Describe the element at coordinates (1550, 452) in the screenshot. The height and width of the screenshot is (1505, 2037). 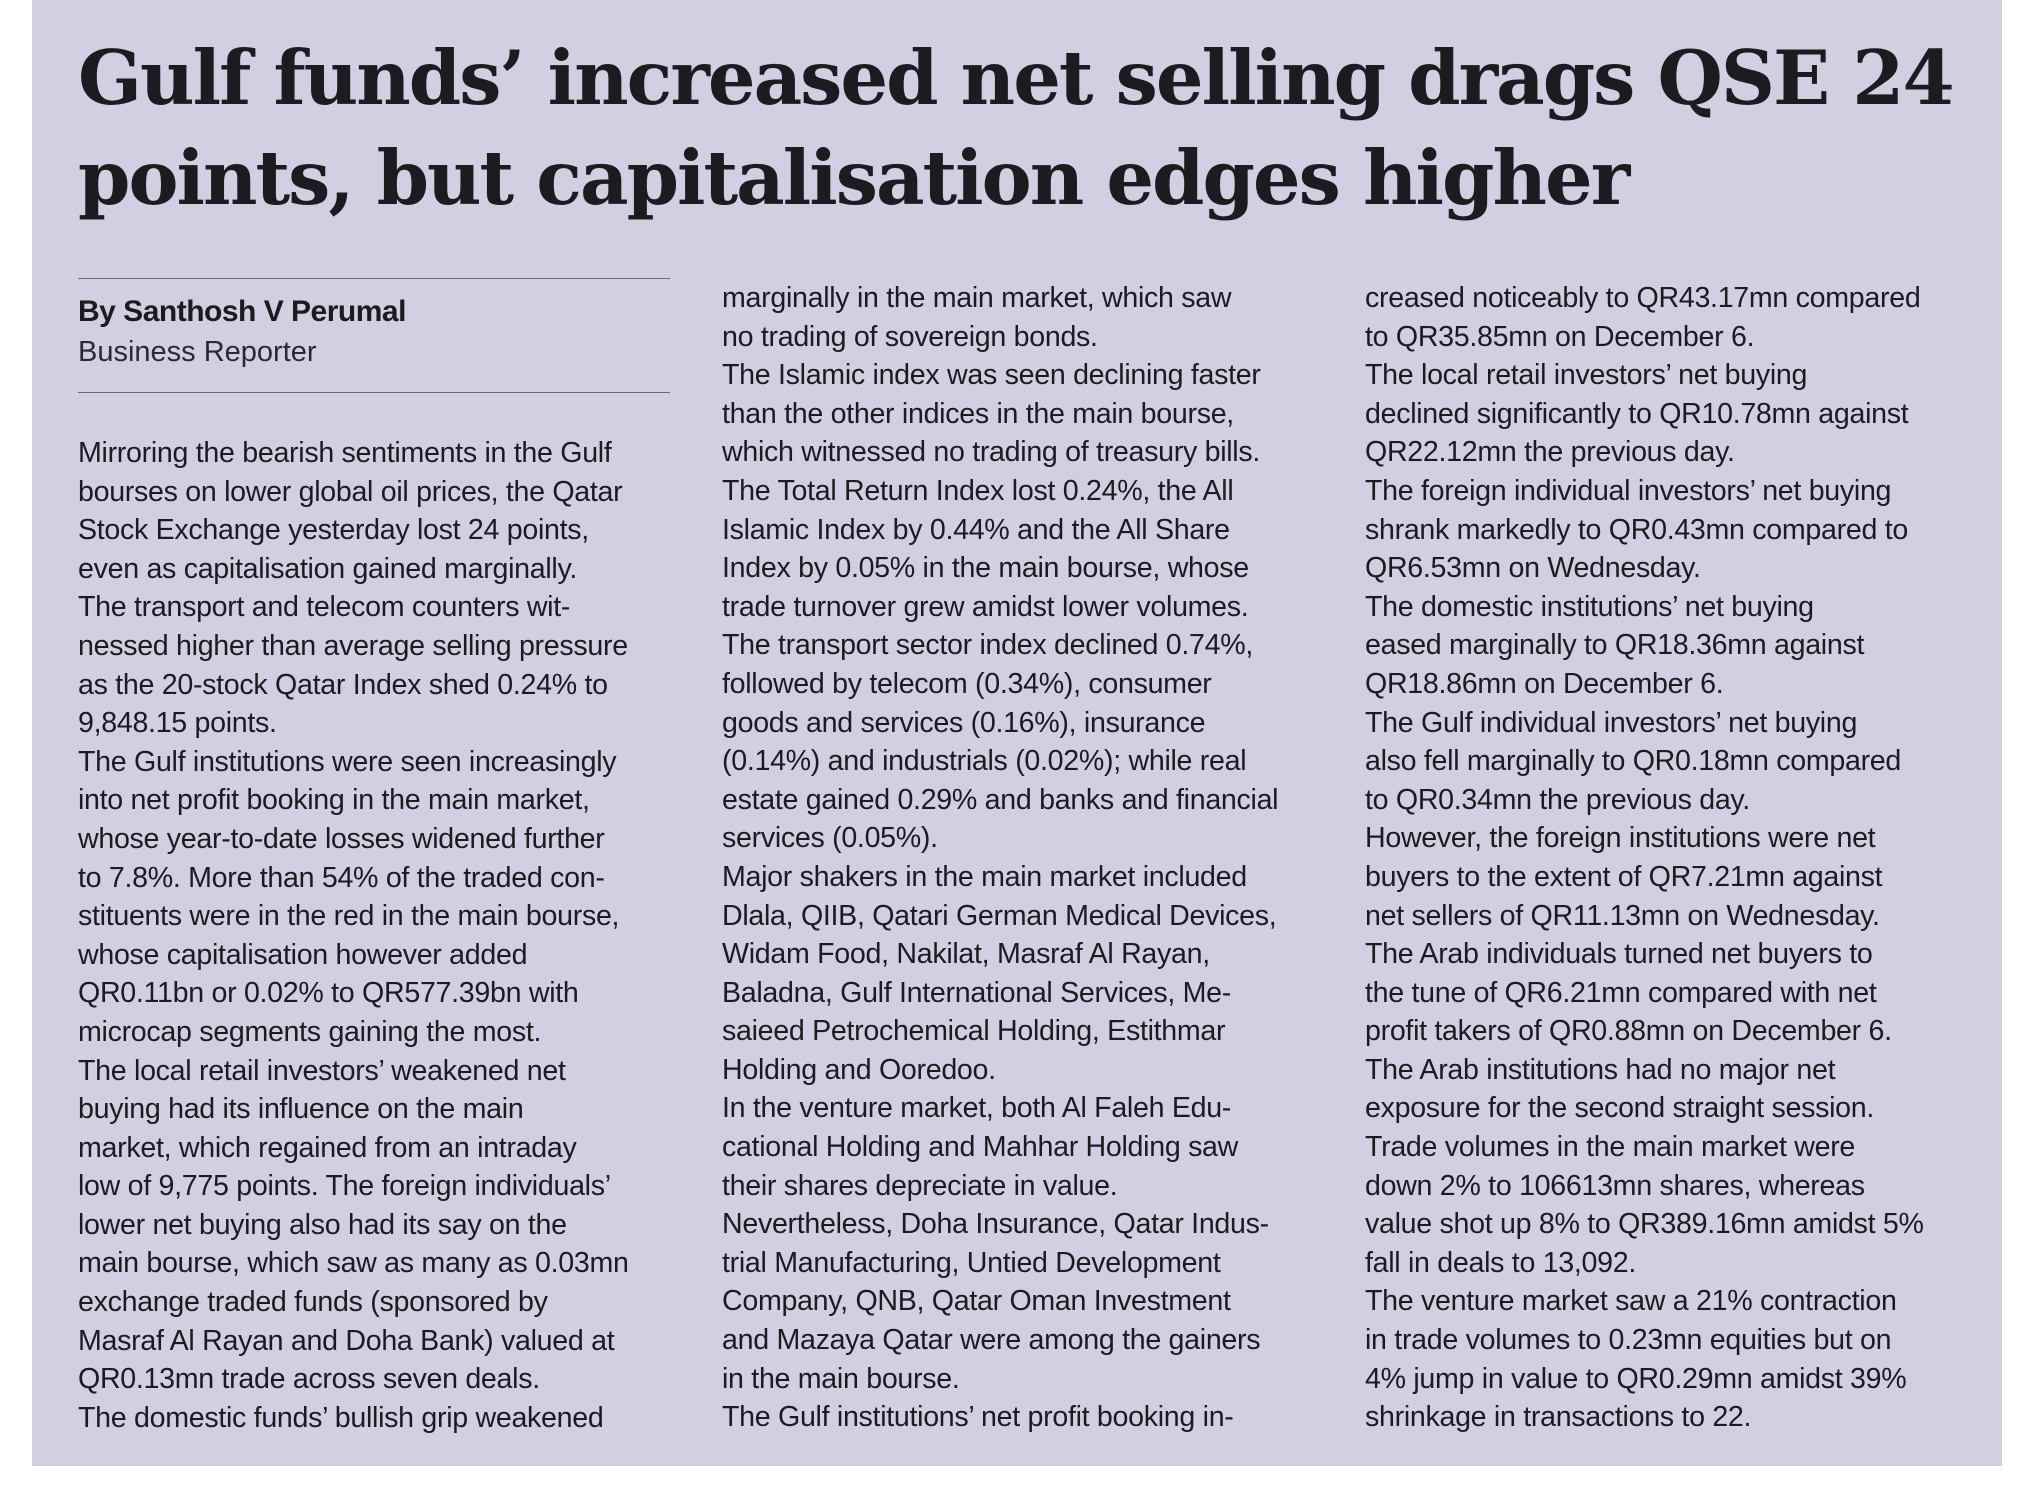
I see `article-text-line: QR22.12mn the previous day.` at that location.